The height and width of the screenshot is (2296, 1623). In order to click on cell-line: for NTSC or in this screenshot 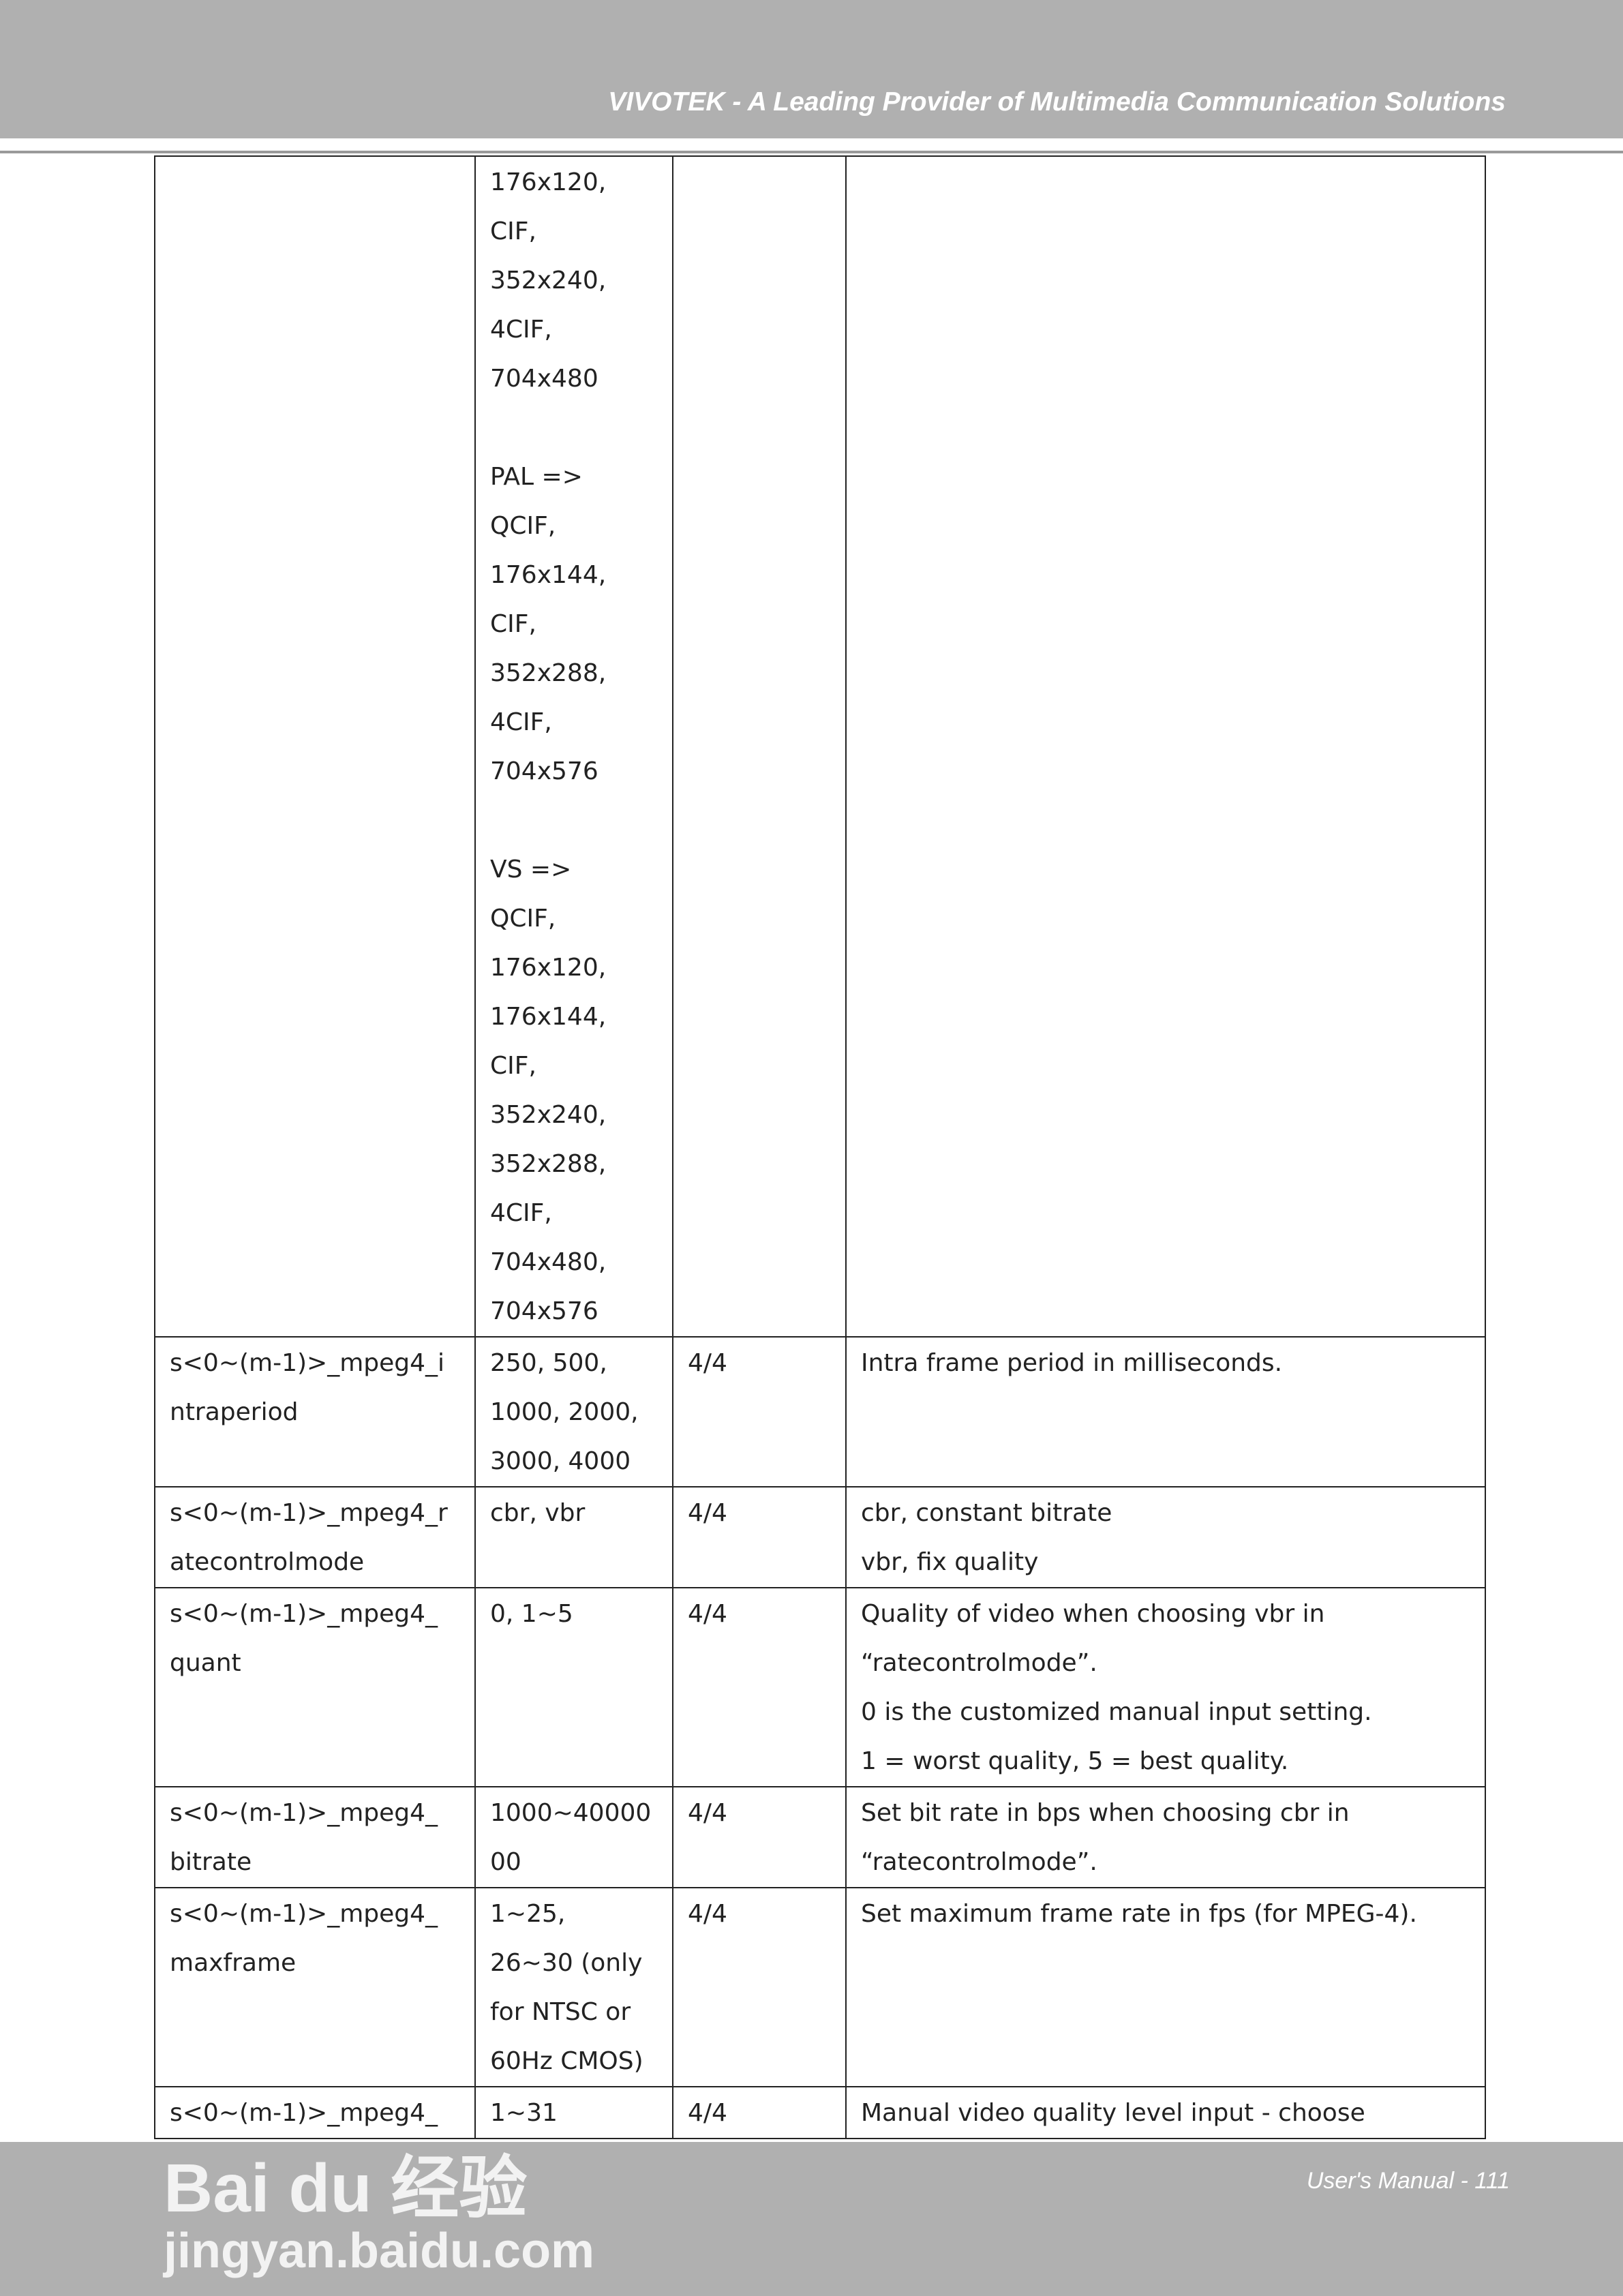, I will do `click(560, 2012)`.